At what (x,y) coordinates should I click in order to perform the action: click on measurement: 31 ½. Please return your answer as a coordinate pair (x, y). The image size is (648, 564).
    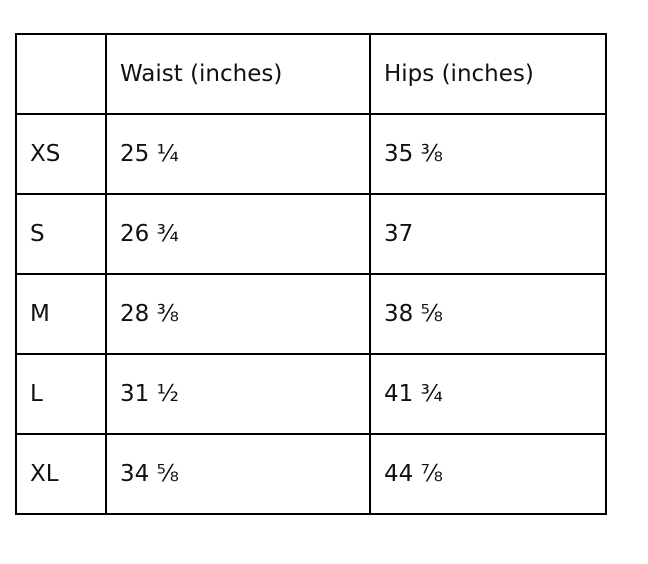
    Looking at the image, I should click on (149, 394).